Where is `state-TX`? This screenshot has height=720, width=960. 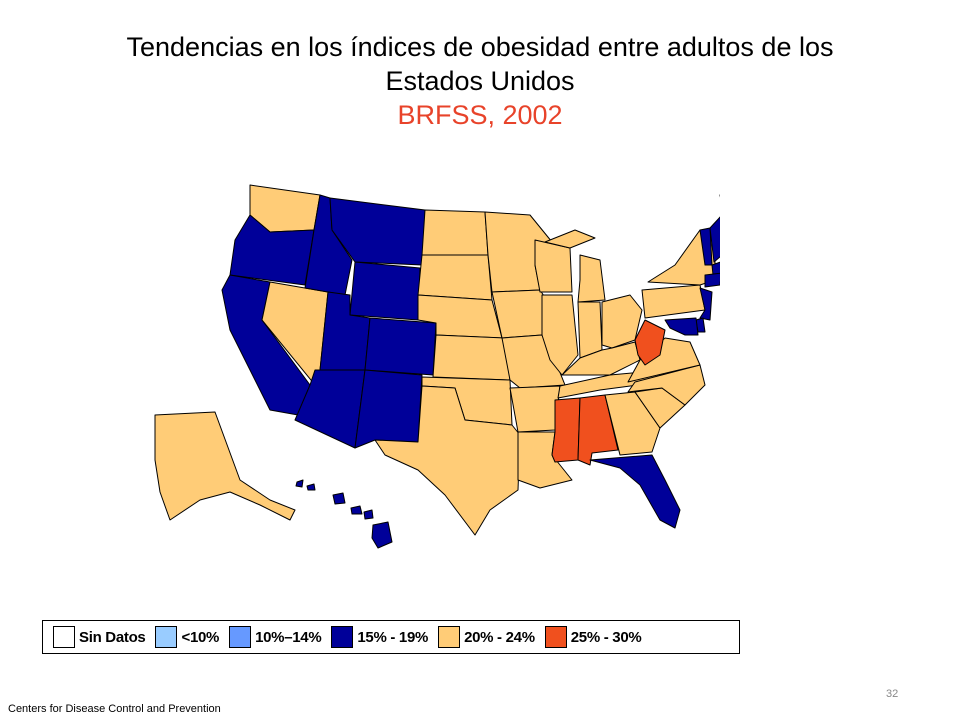 state-TX is located at coordinates (447, 460).